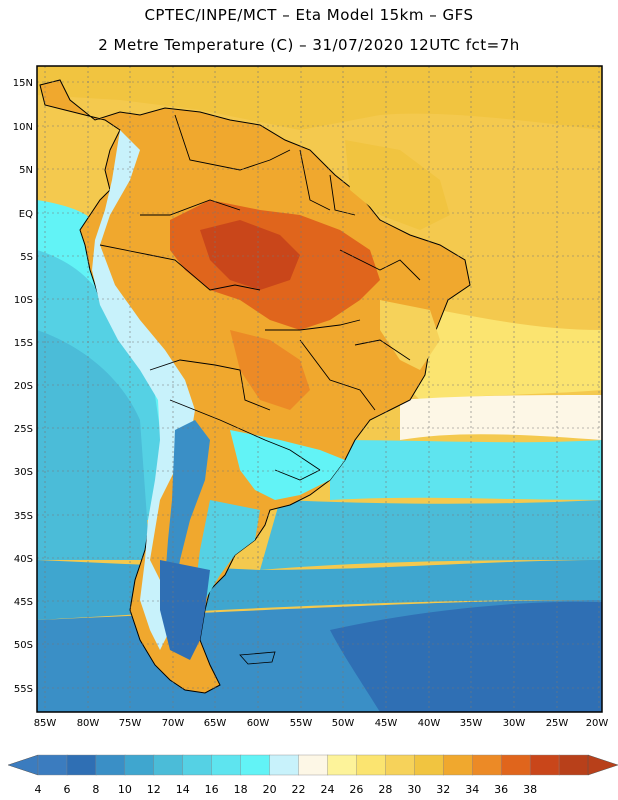 This screenshot has height=800, width=618. Describe the element at coordinates (270, 789) in the screenshot. I see `colorbar-label: 20` at that location.